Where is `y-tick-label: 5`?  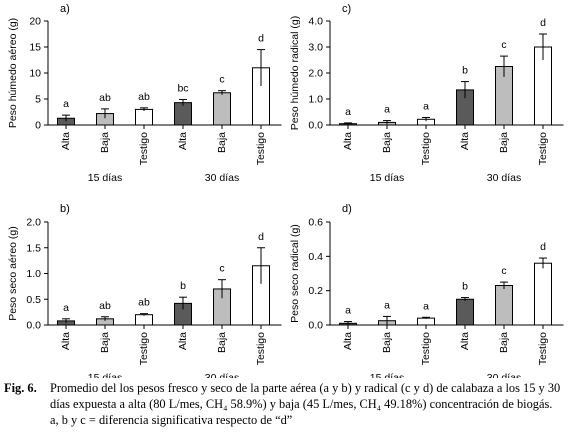 y-tick-label: 5 is located at coordinates (38, 100).